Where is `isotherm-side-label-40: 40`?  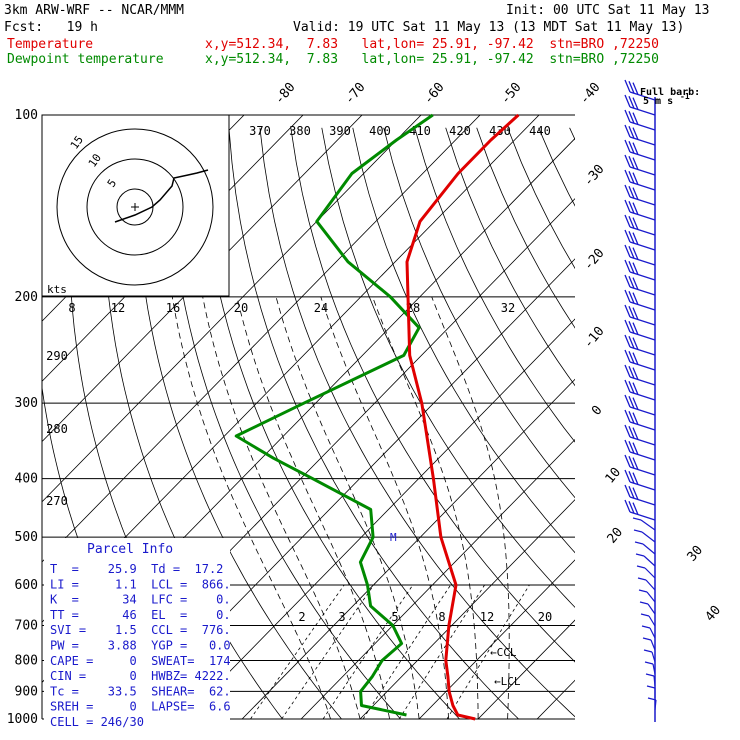 isotherm-side-label-40: 40 is located at coordinates (714, 614).